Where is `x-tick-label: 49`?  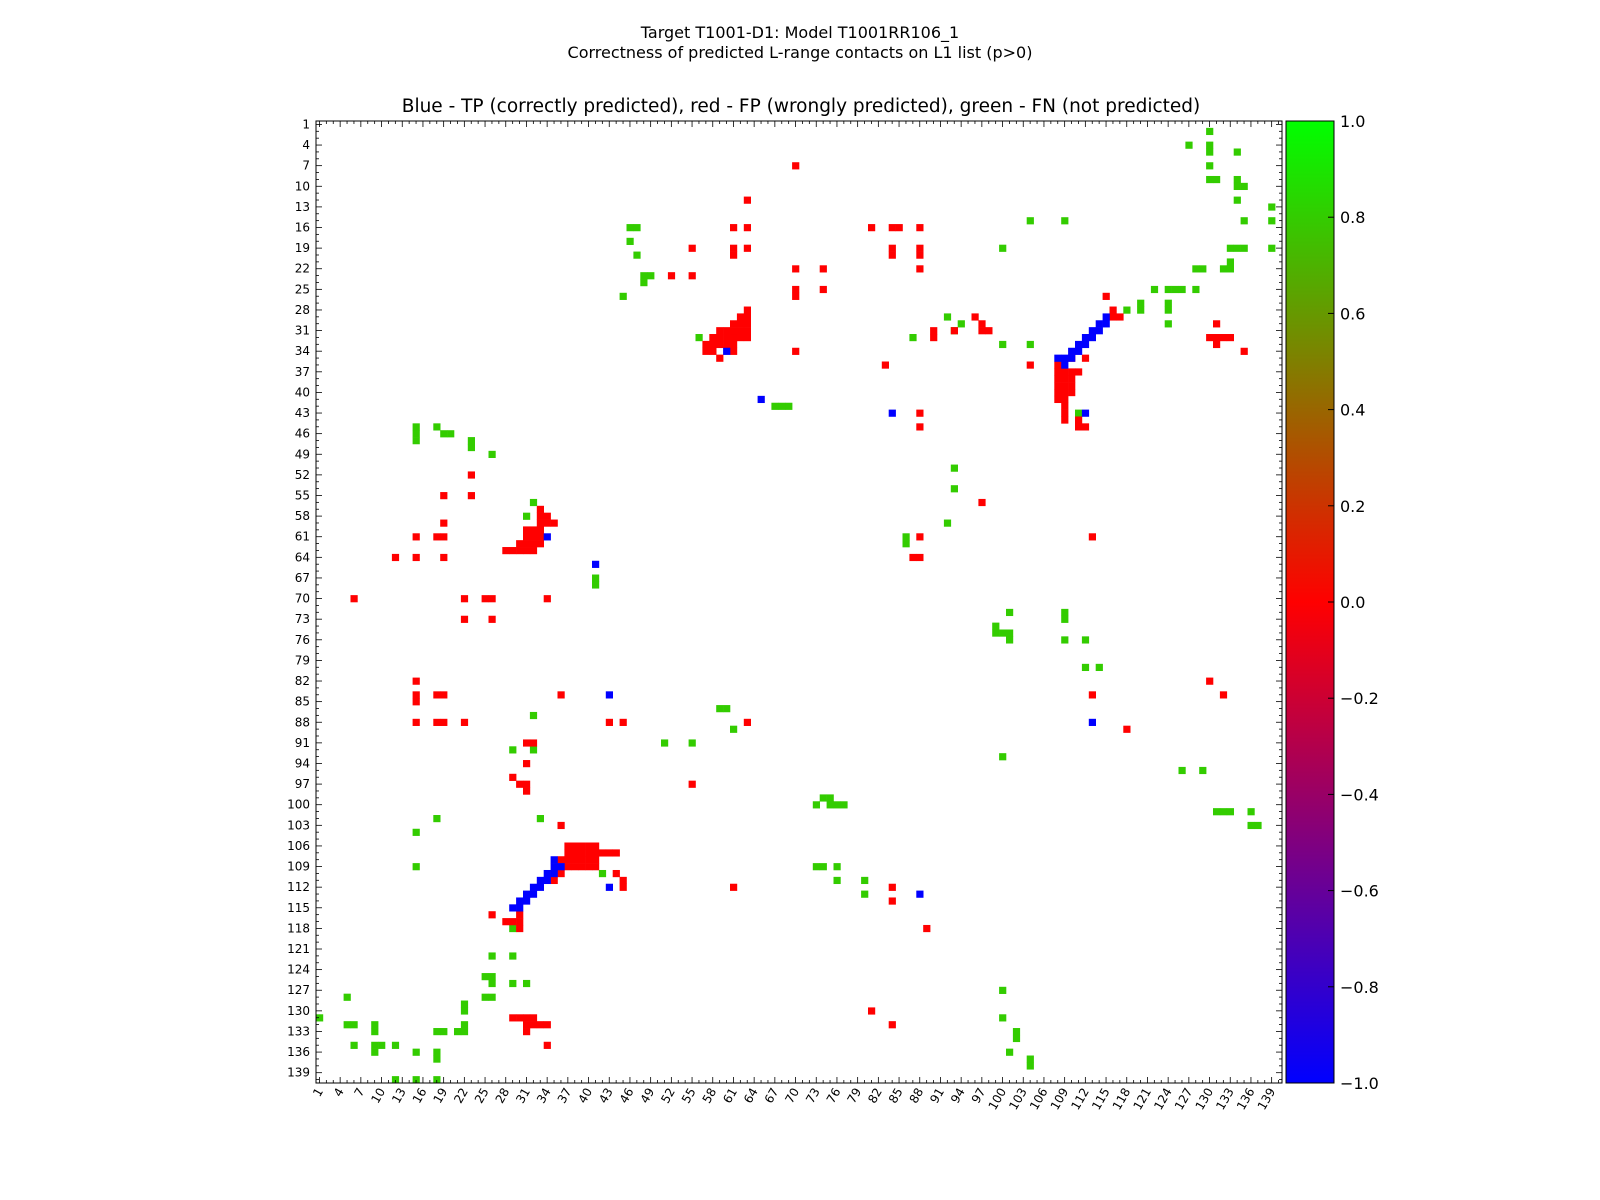 x-tick-label: 49 is located at coordinates (647, 1096).